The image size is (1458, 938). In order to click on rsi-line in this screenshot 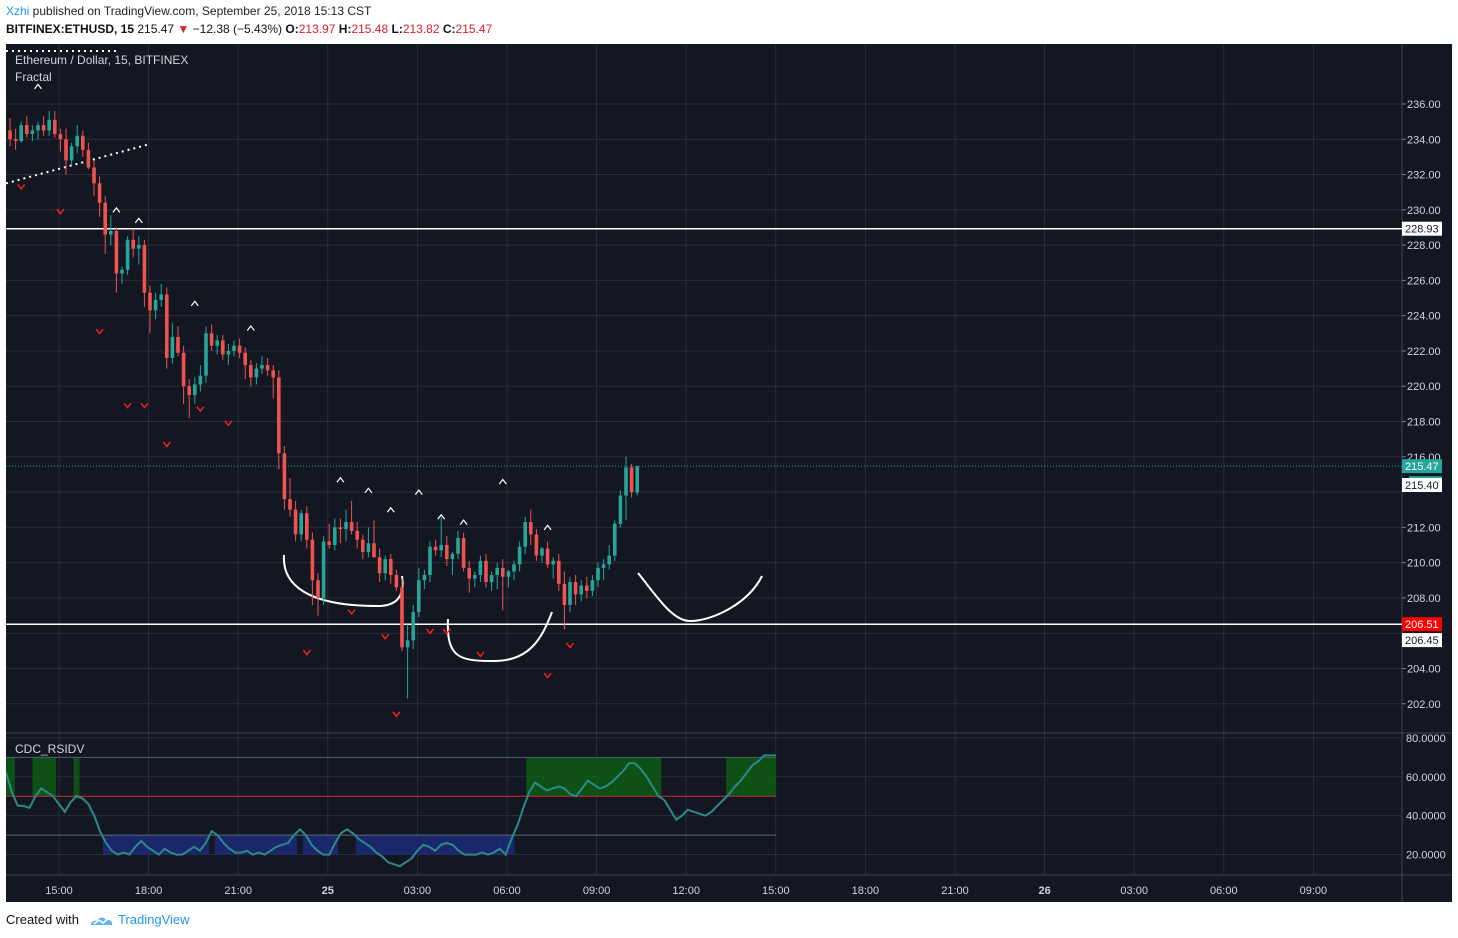, I will do `click(390, 811)`.